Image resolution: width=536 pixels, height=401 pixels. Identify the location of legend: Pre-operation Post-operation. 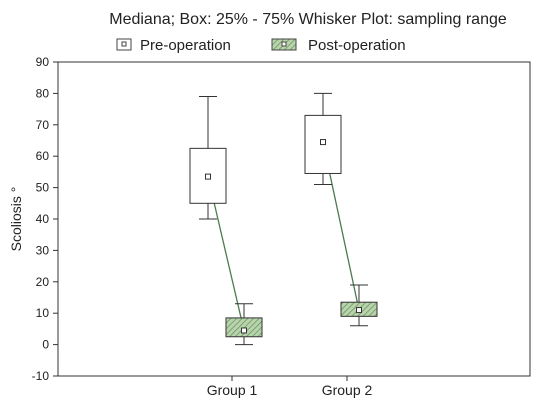
(261, 45).